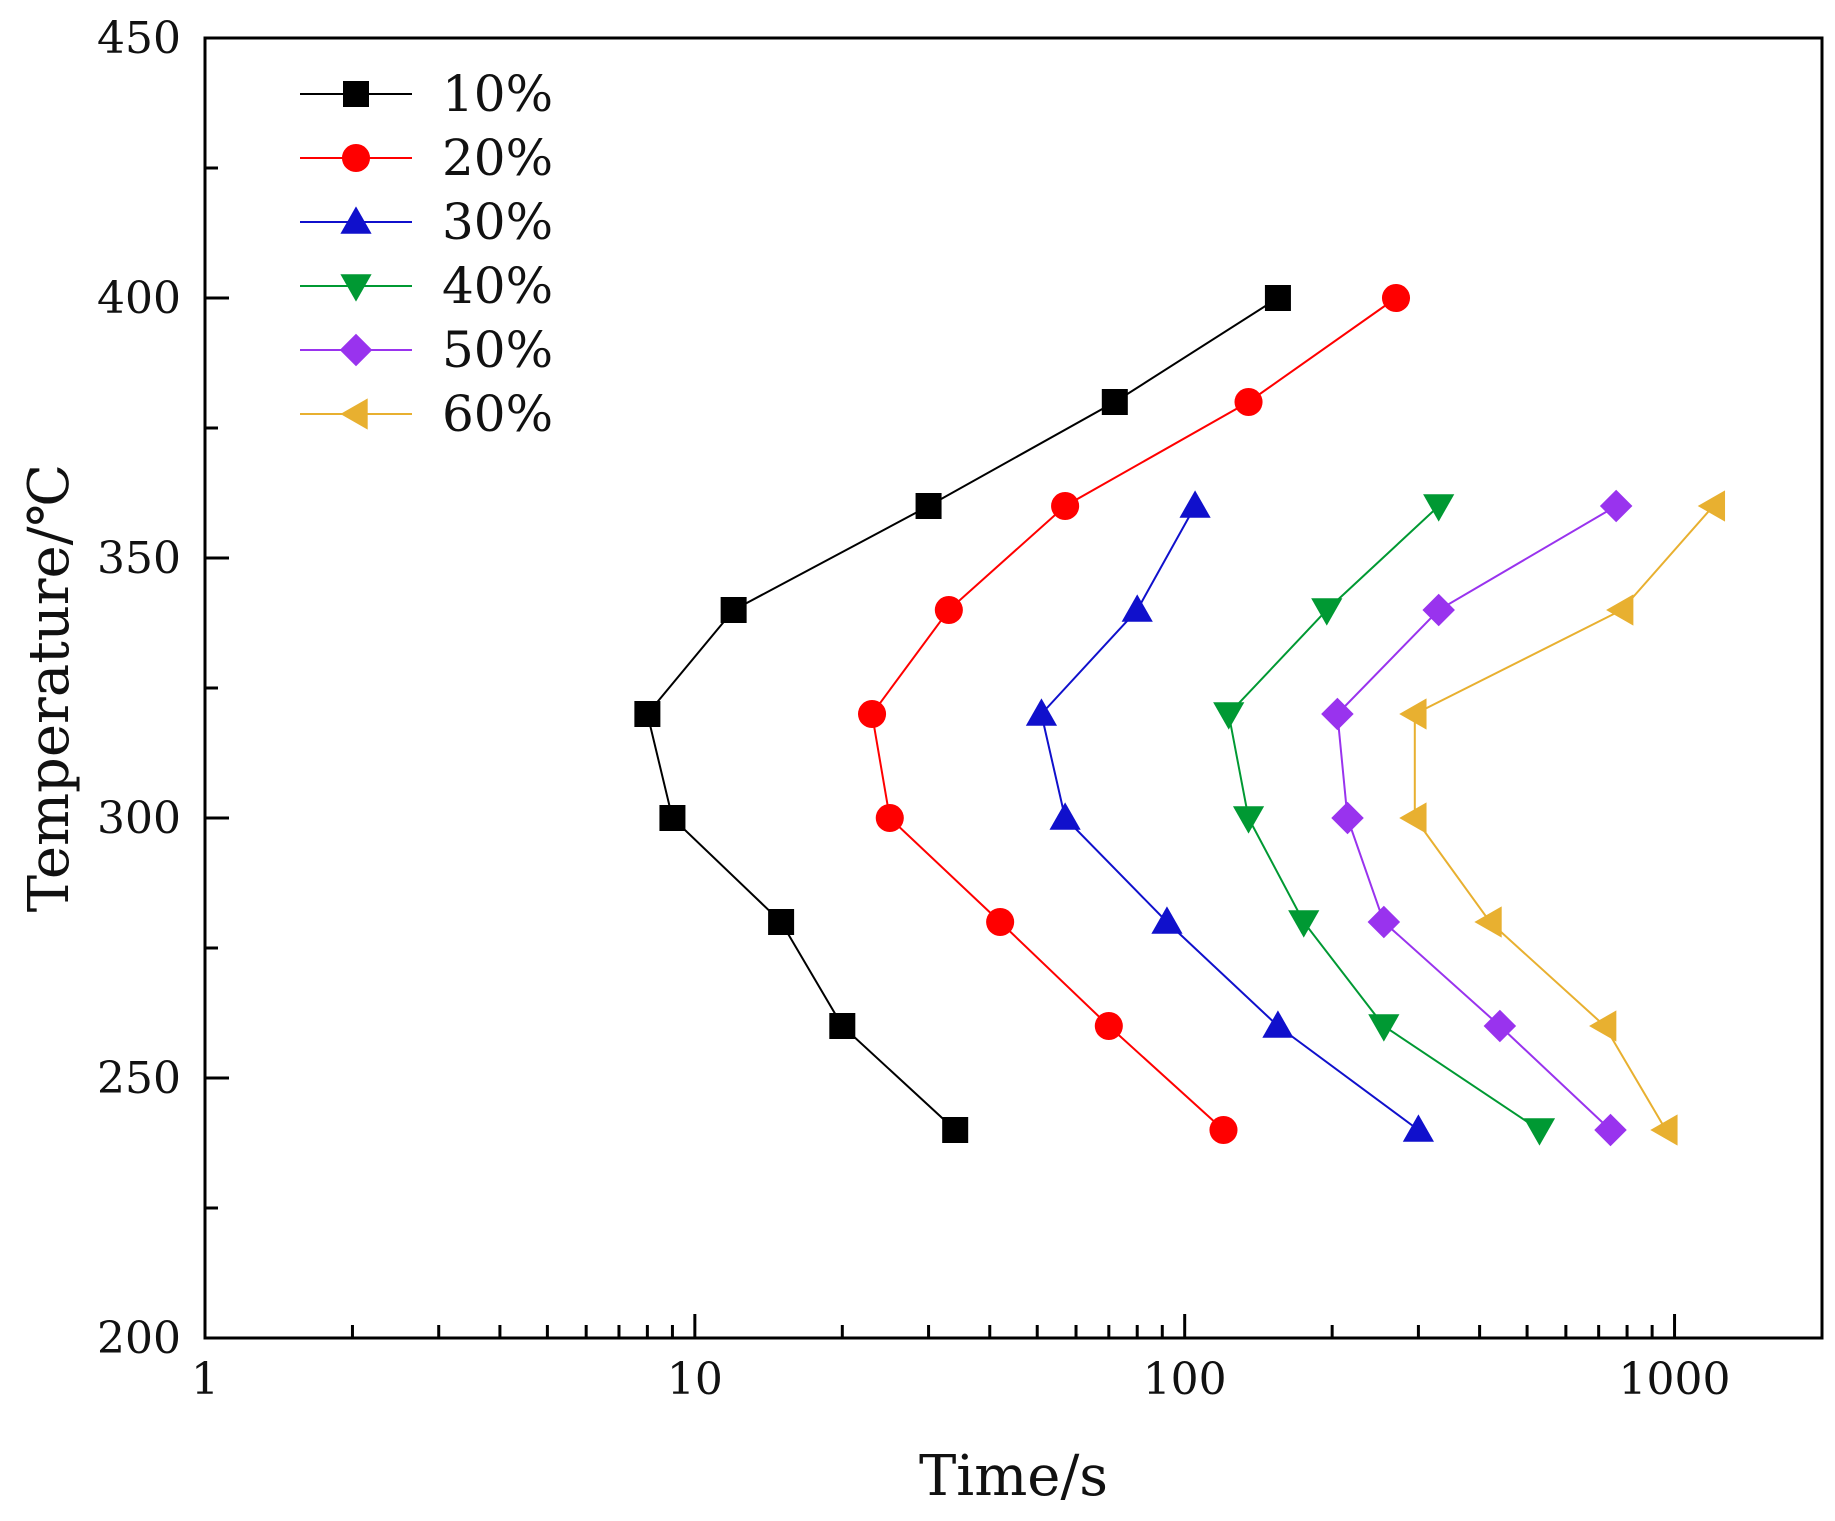 Image resolution: width=1835 pixels, height=1521 pixels. What do you see at coordinates (497, 414) in the screenshot?
I see `legend-label: 60%` at bounding box center [497, 414].